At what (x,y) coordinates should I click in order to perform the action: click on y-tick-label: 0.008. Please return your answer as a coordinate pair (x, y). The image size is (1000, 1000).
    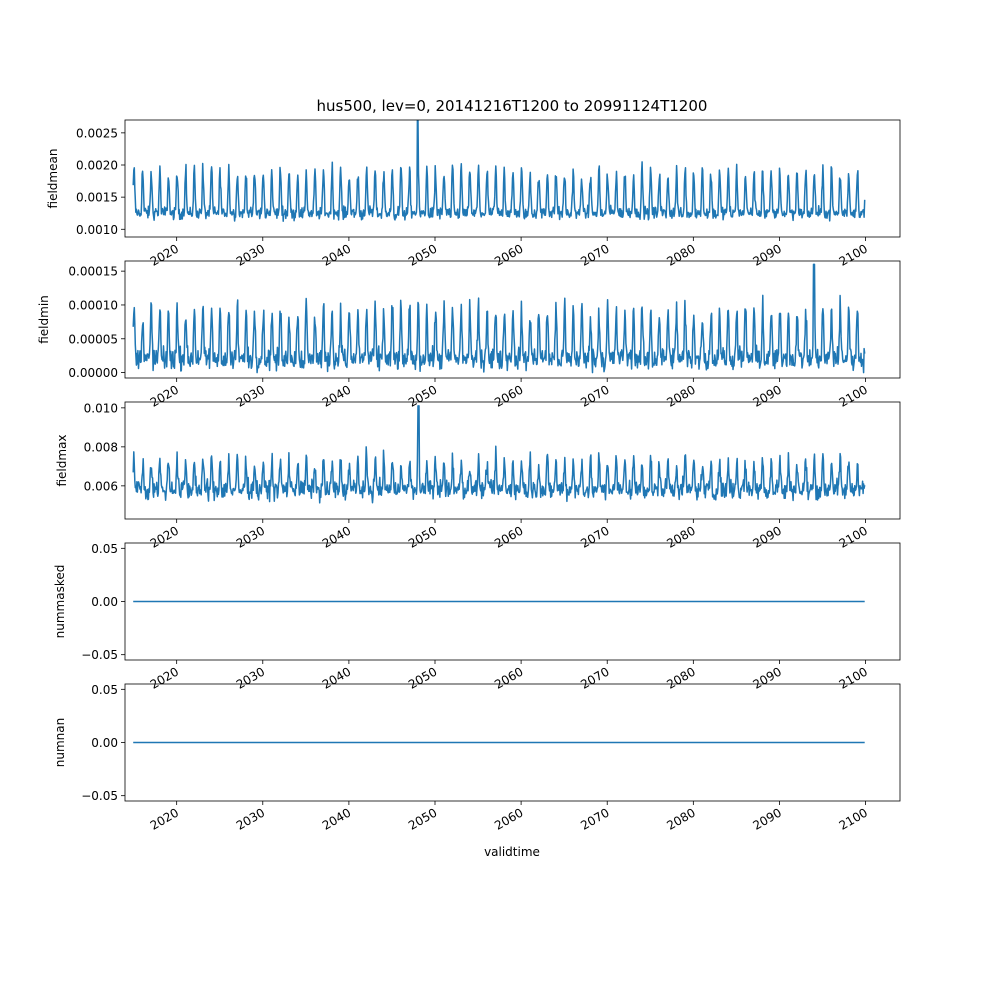
    Looking at the image, I should click on (101, 447).